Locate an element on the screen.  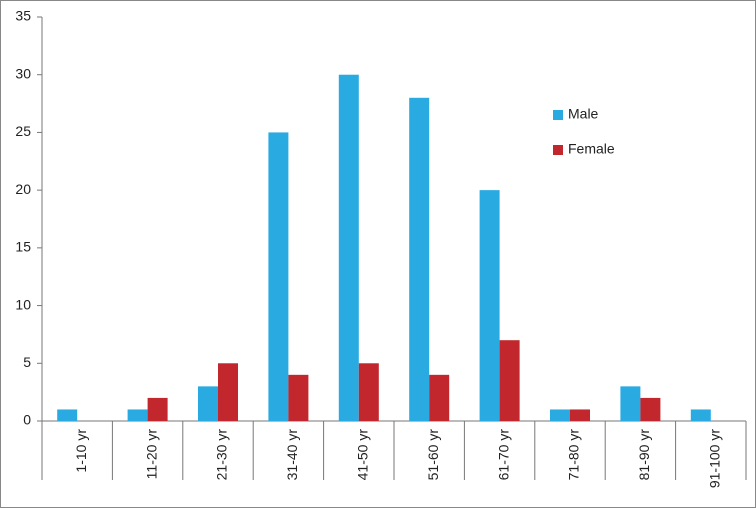
x-tick-label: 21-30 yr is located at coordinates (222, 455).